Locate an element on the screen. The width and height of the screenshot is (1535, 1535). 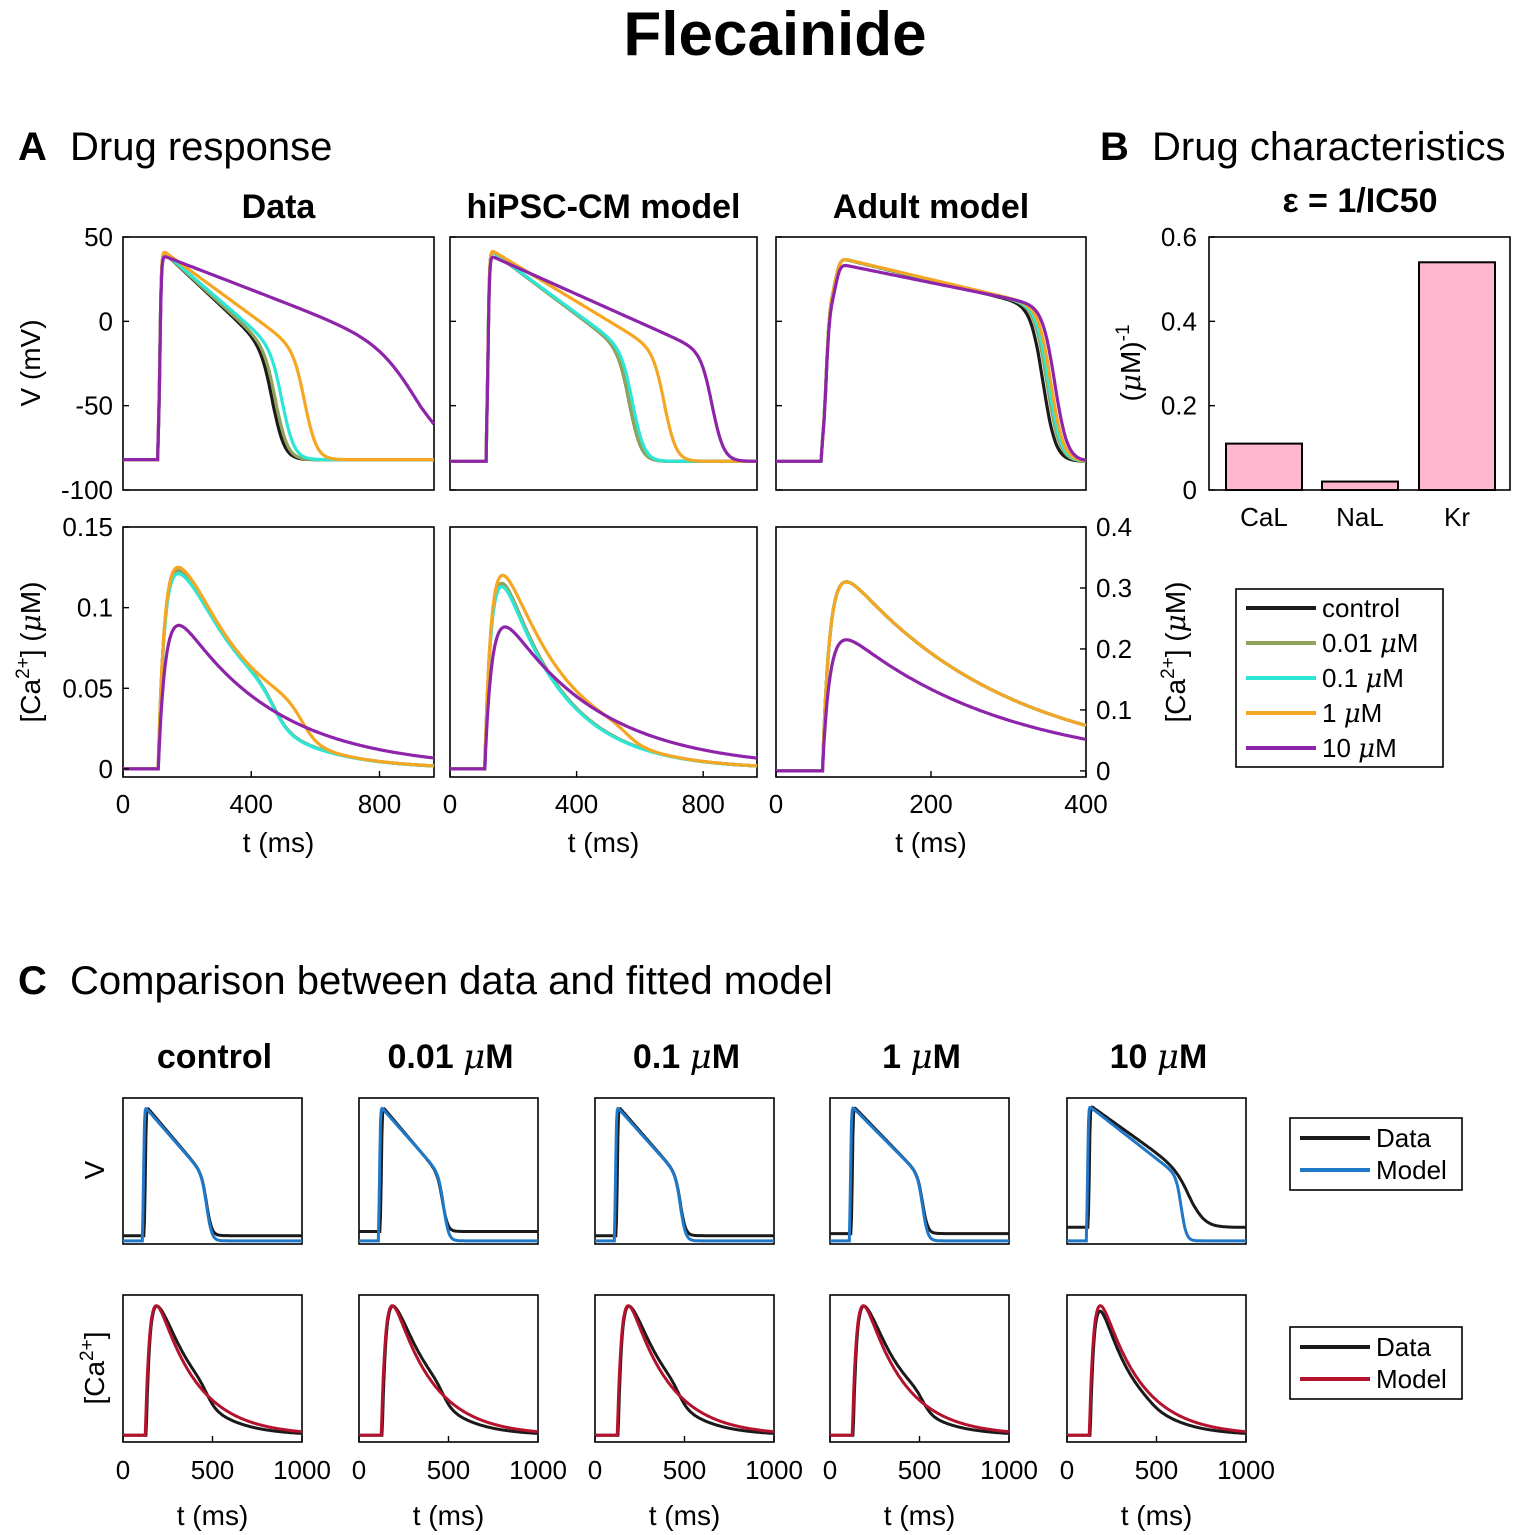
panel-a-letter: A is located at coordinates (32, 147).